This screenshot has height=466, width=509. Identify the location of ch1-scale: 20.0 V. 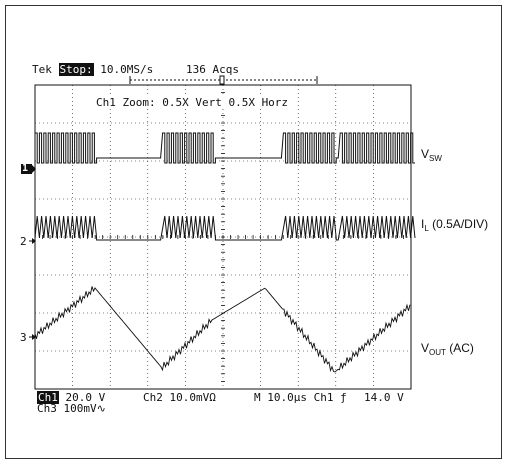
(85, 397).